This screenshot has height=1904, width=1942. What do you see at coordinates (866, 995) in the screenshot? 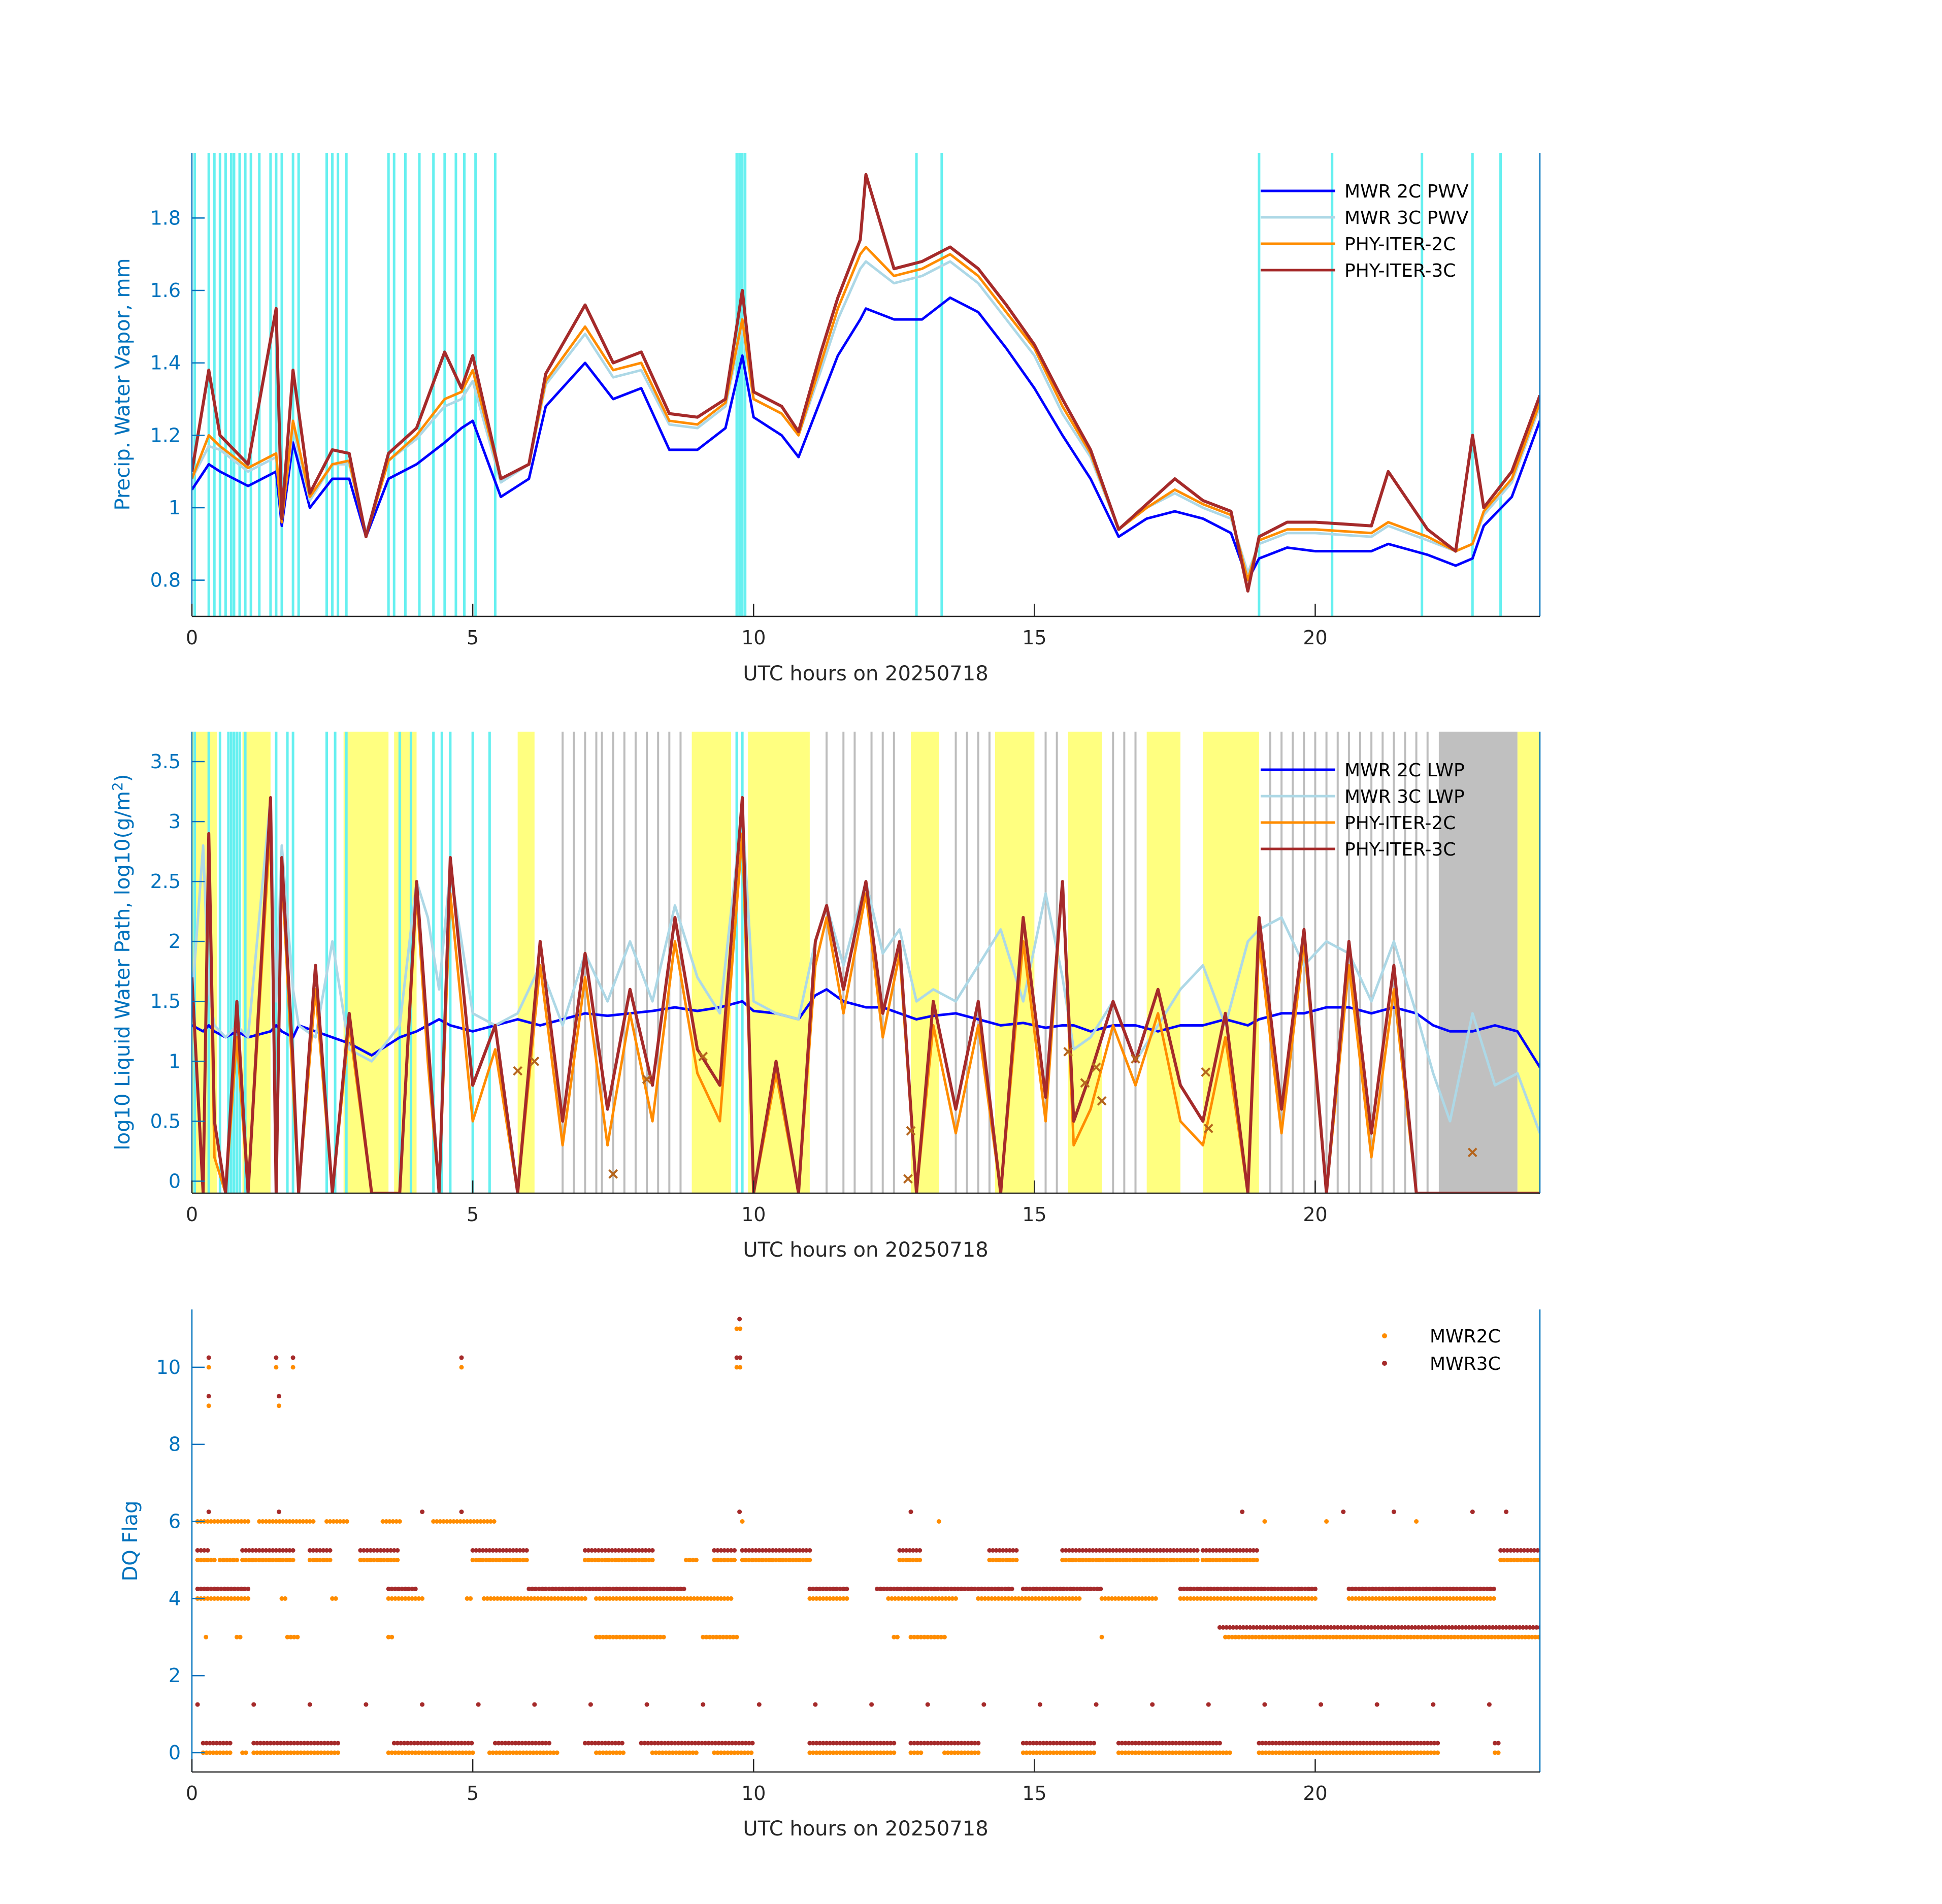
I see `series-line-phy-iter-3c` at bounding box center [866, 995].